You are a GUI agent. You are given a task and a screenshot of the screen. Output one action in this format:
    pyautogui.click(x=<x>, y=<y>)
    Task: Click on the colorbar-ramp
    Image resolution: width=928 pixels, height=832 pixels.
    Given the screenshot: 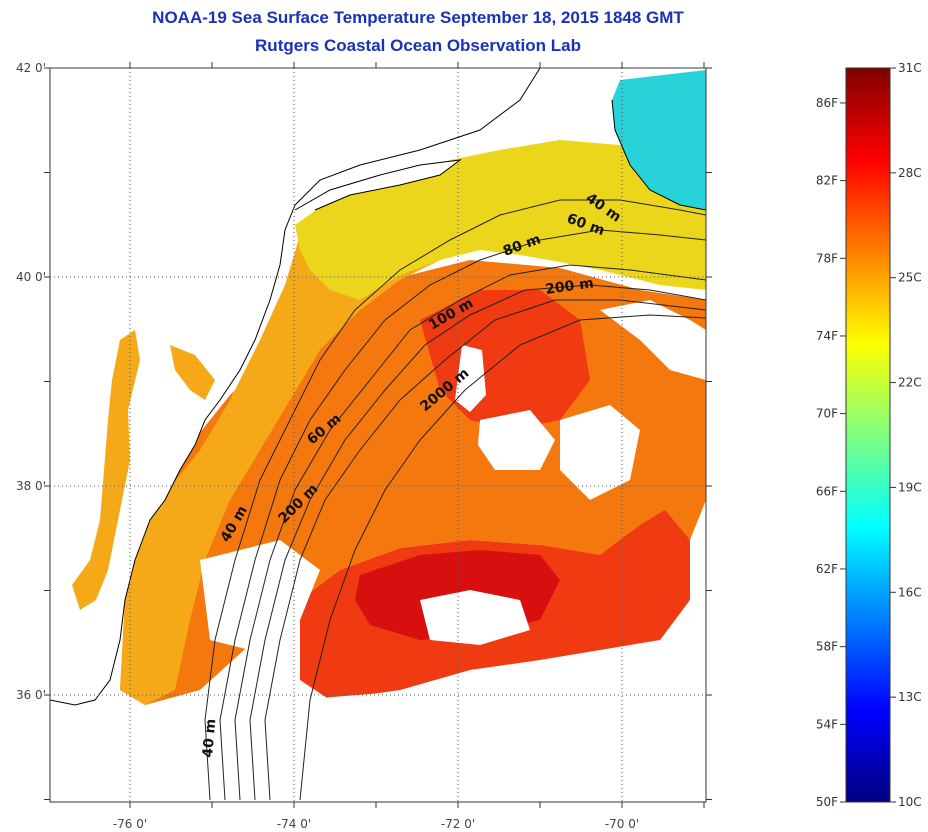 What is the action you would take?
    pyautogui.click(x=868, y=435)
    